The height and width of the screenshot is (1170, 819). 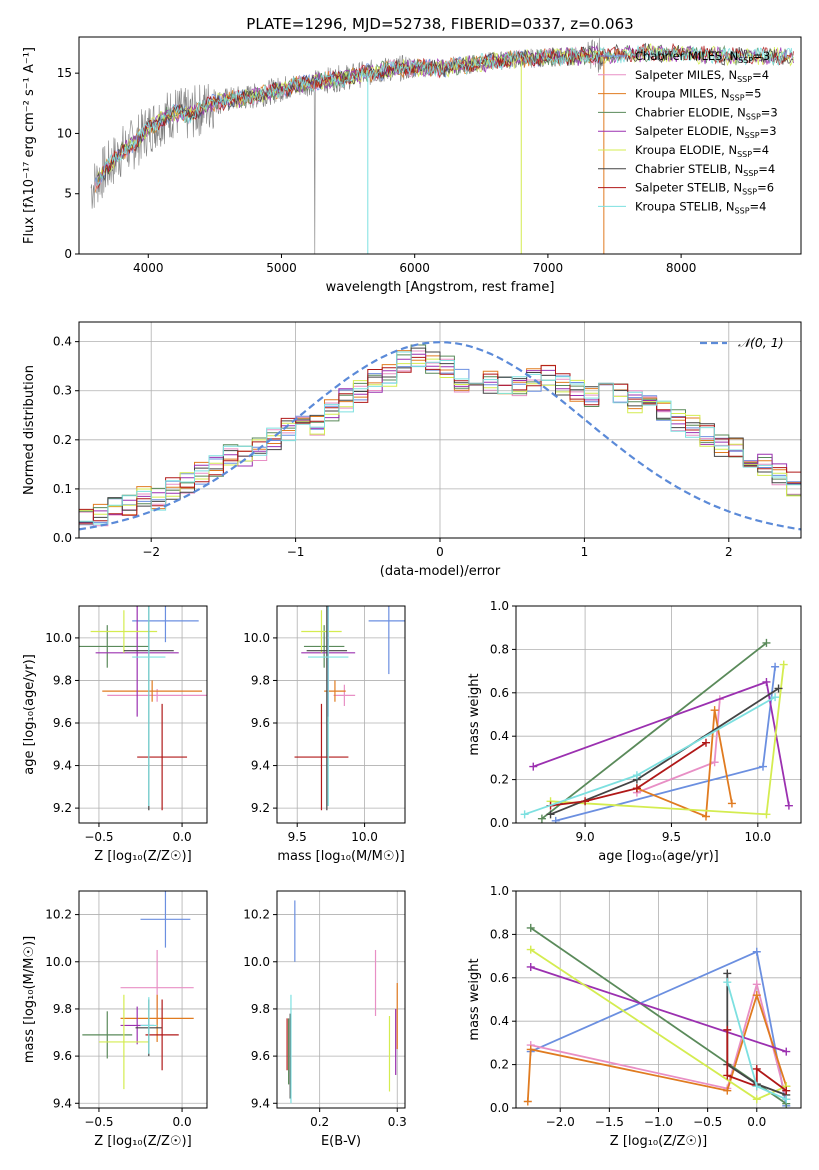 What do you see at coordinates (142, 1141) in the screenshot?
I see `x-axis-label: Z [log₁₀(Z/Z☉)]` at bounding box center [142, 1141].